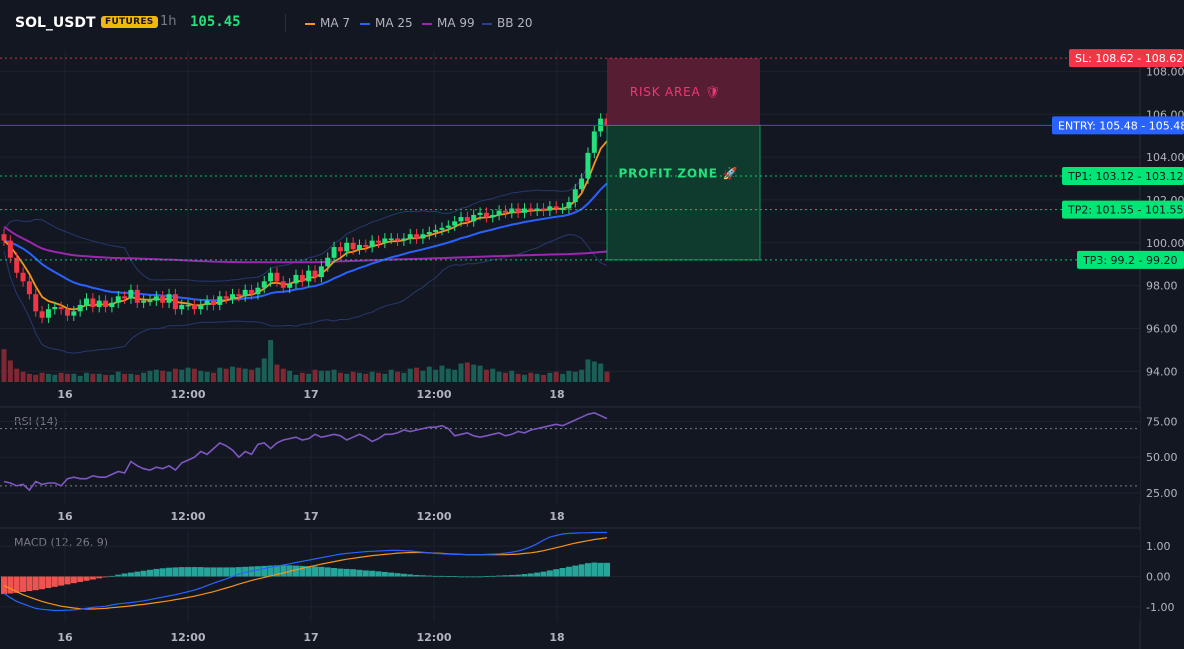 The height and width of the screenshot is (649, 1184). Describe the element at coordinates (683, 192) in the screenshot. I see `profit-zone` at that location.